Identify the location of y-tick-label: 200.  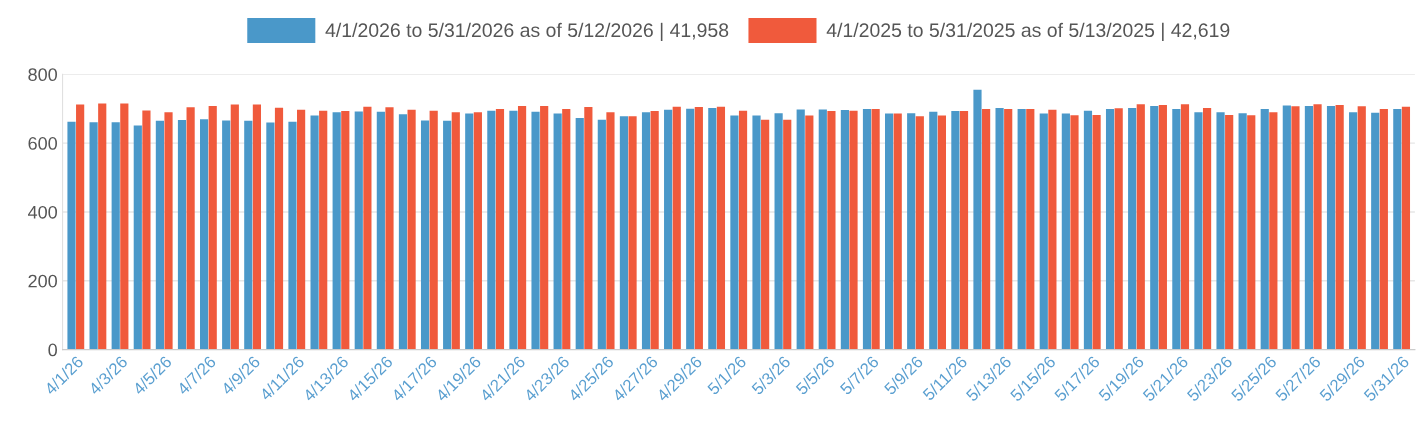
(42, 281).